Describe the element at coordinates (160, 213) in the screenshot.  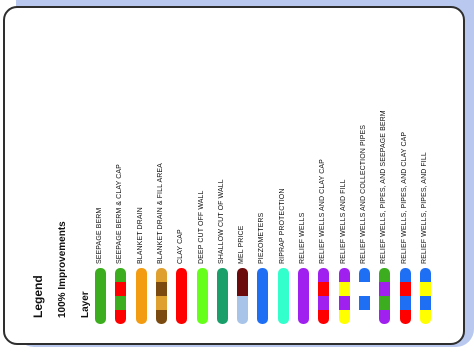
I see `legend-item-label: BLANKET DRAIN & FILL AREA` at that location.